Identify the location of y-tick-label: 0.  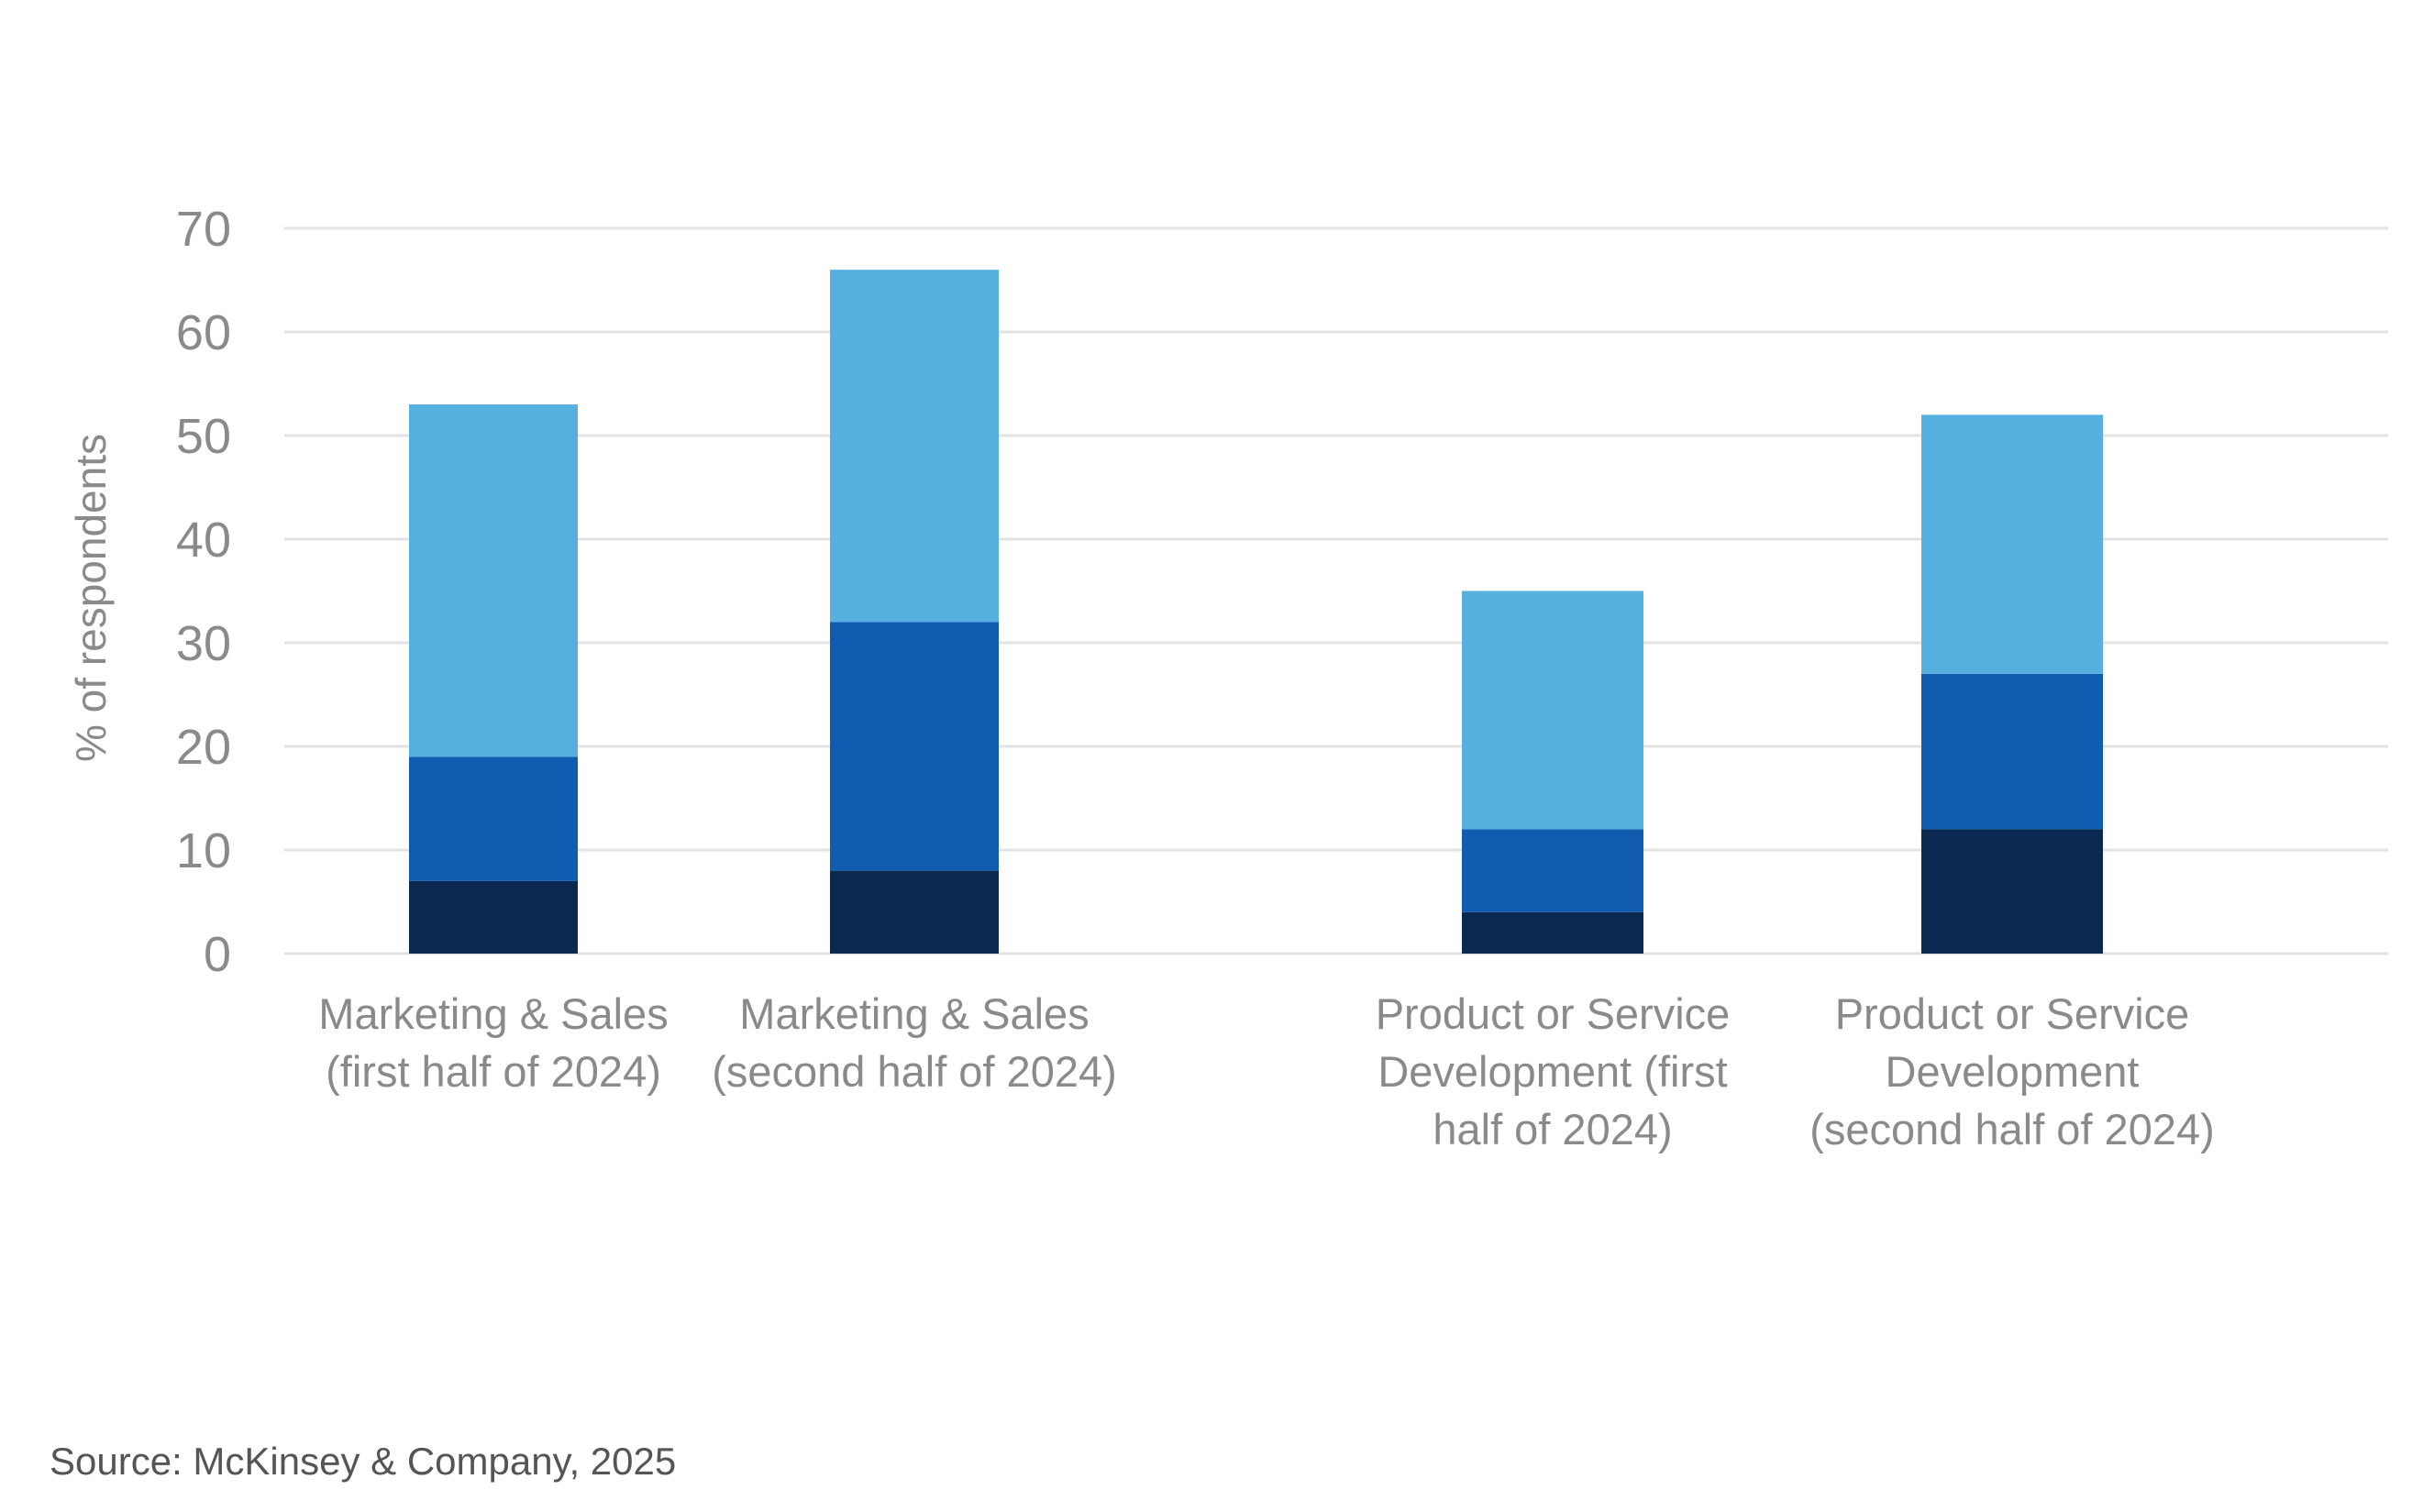
(217, 954).